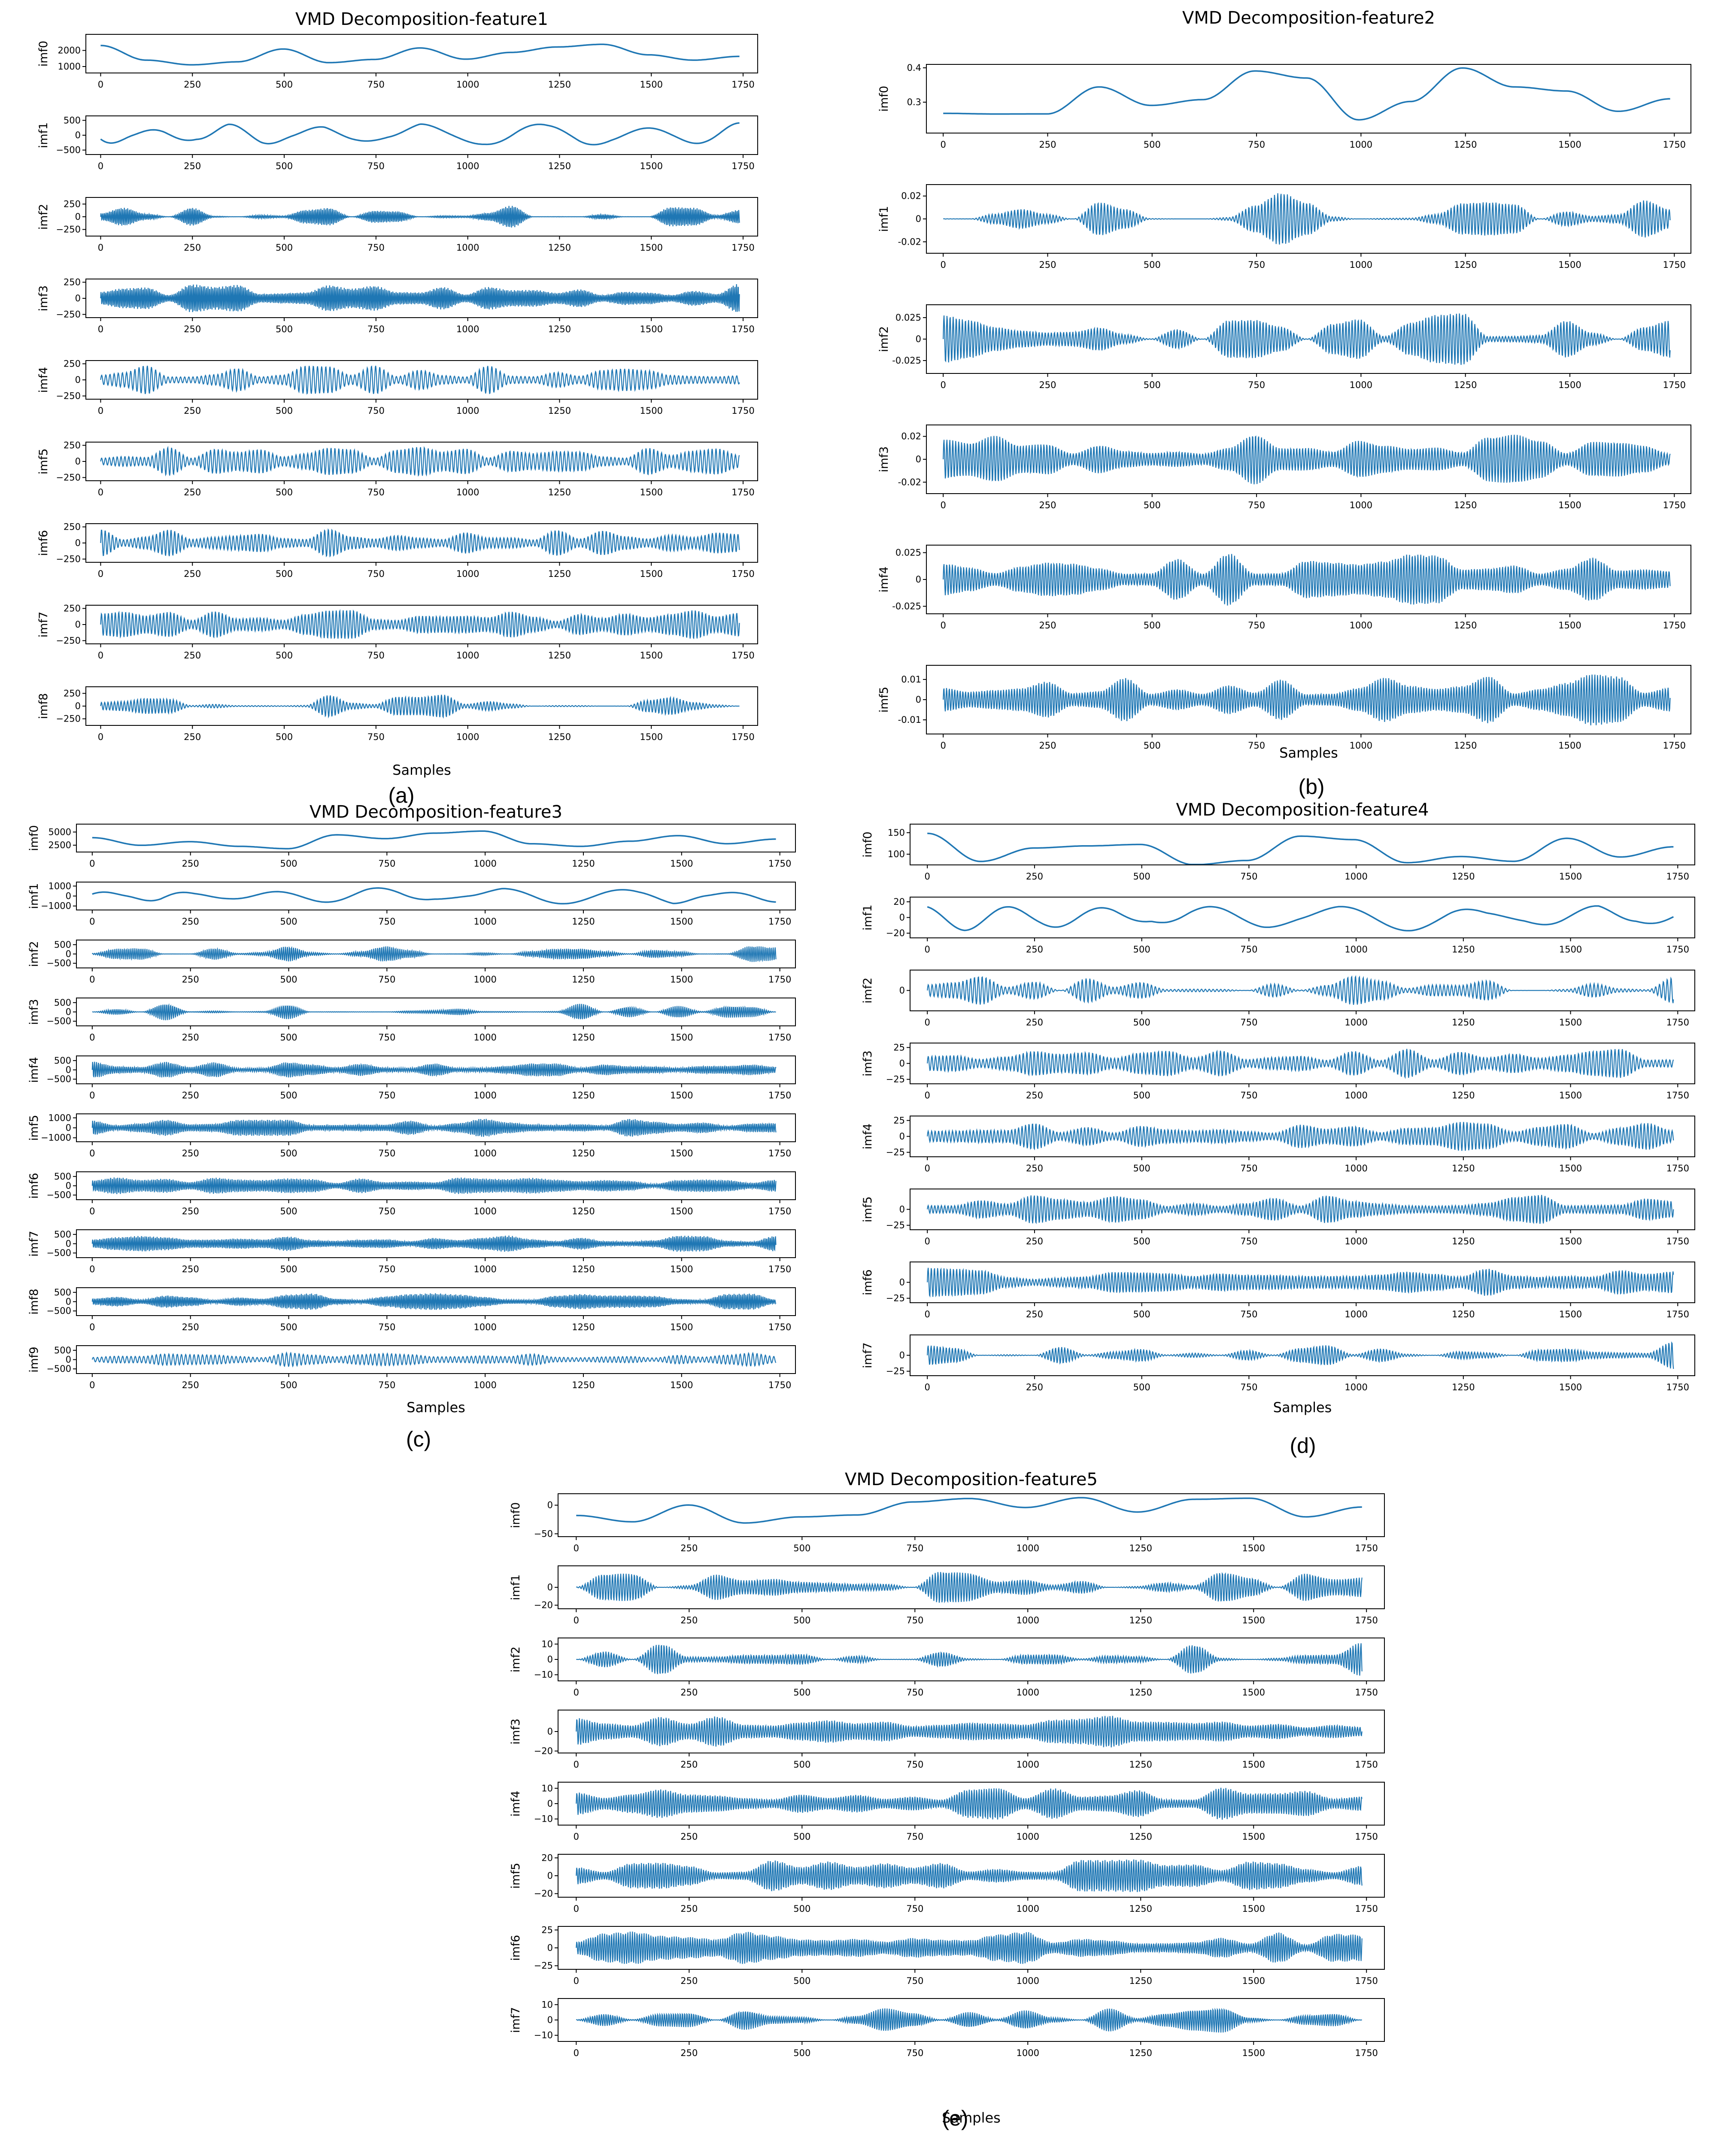 The width and height of the screenshot is (1736, 2132). What do you see at coordinates (436, 1407) in the screenshot?
I see `x-axis-label: Samples` at bounding box center [436, 1407].